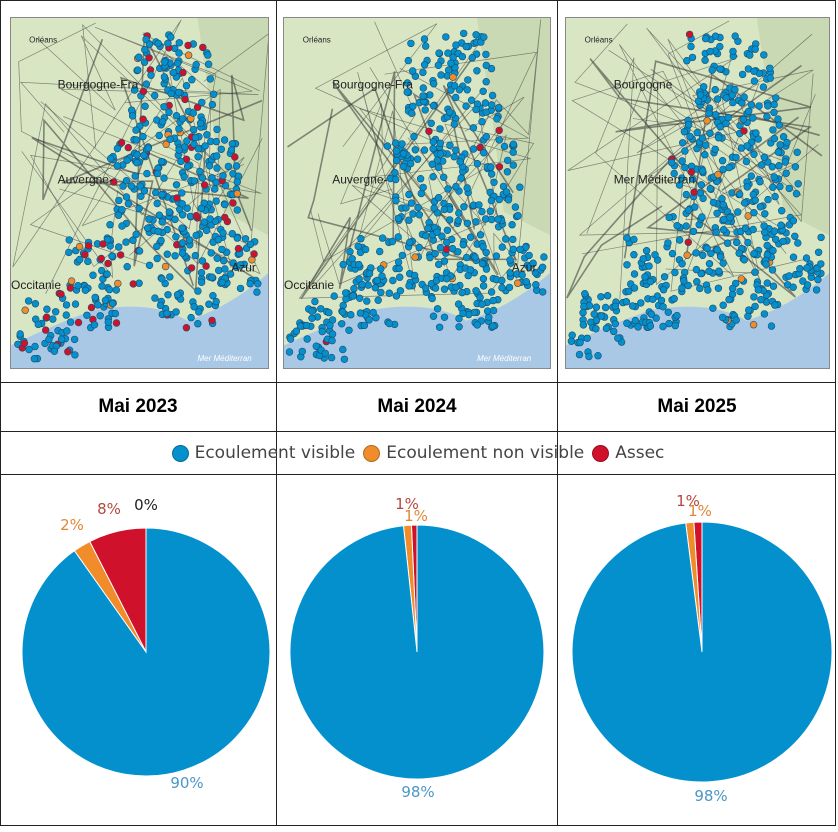 The image size is (838, 832). Describe the element at coordinates (417, 320) in the screenshot. I see `sea-area` at that location.